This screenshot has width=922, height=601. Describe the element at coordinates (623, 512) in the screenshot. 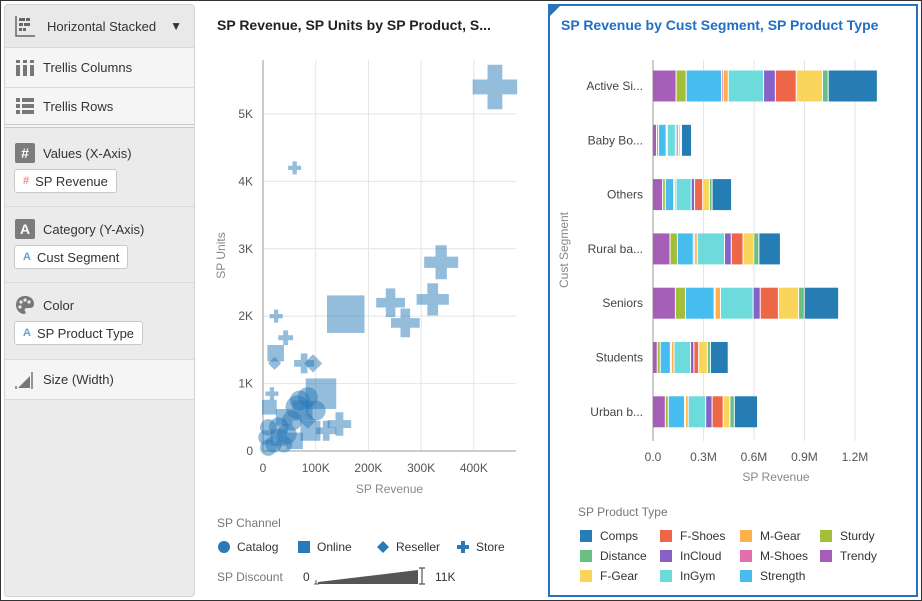

I see `product-type-legend-title: SP Product Type` at that location.